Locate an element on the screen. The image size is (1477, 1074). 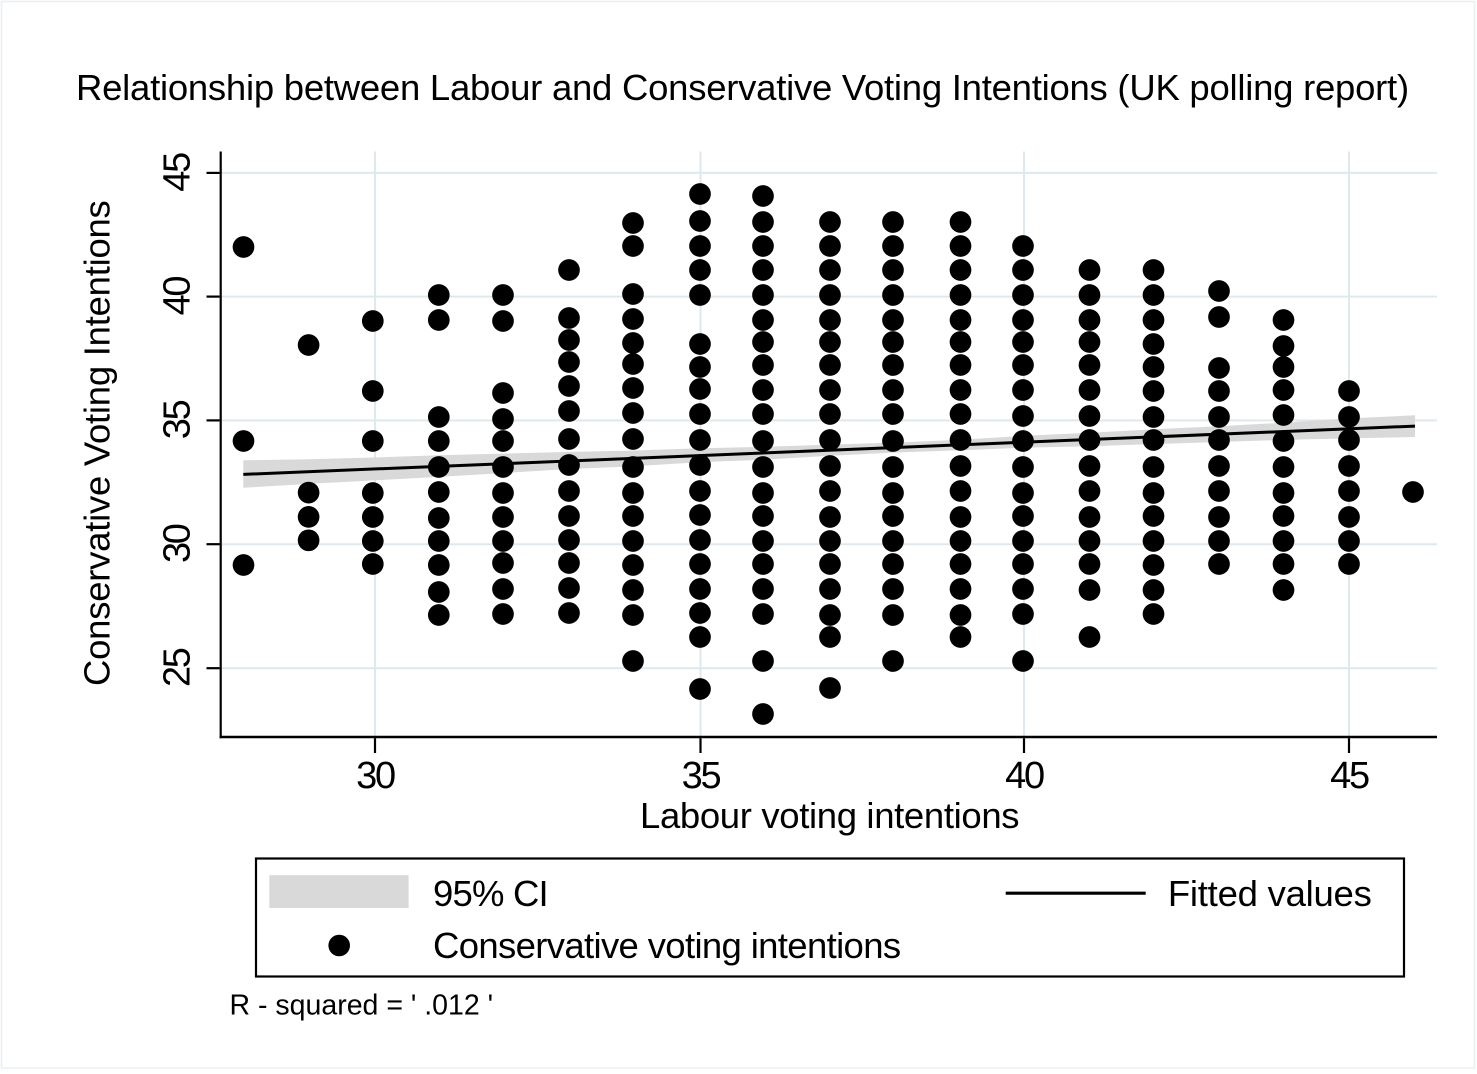
svg-text: Fitted values is located at coordinates (1270, 893).